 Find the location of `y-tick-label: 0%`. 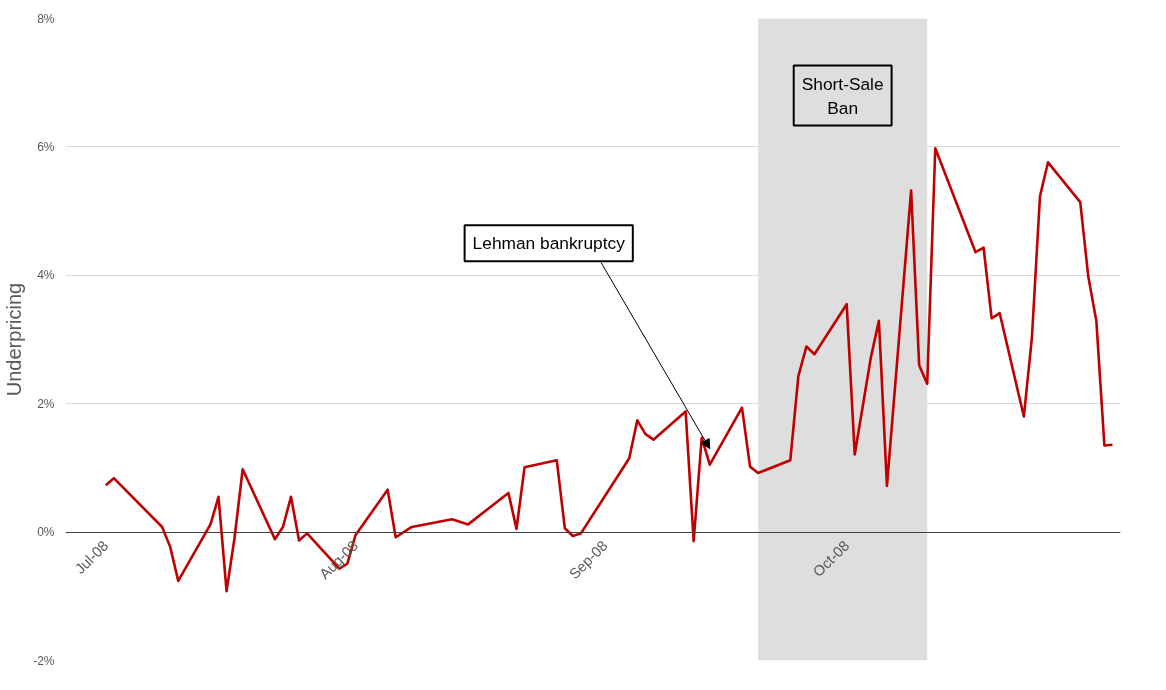

y-tick-label: 0% is located at coordinates (46, 532).